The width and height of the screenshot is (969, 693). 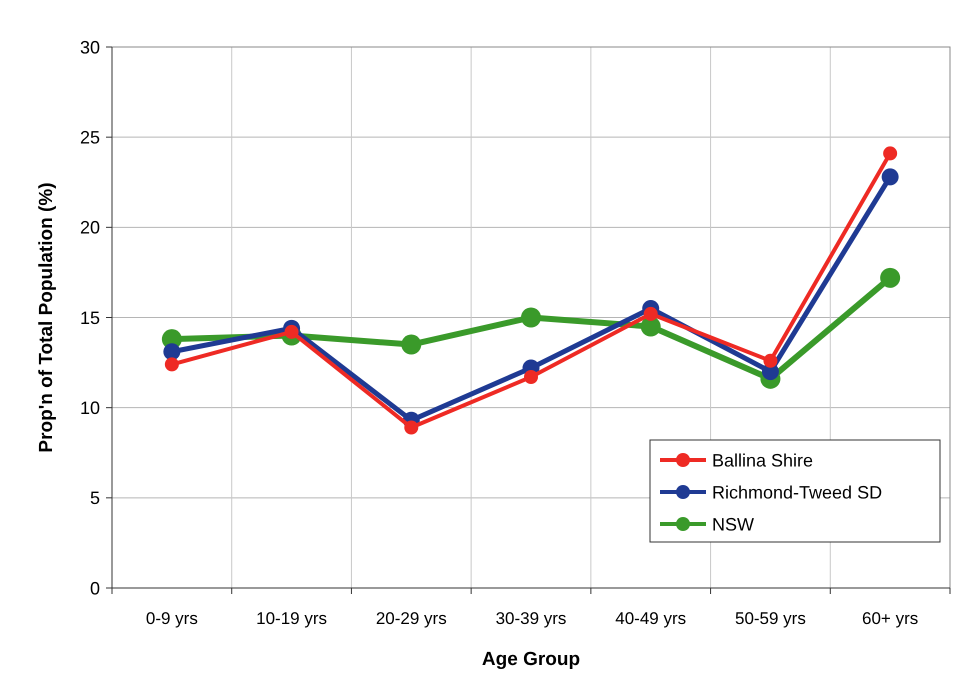 What do you see at coordinates (95, 588) in the screenshot?
I see `y-tick-label: 0` at bounding box center [95, 588].